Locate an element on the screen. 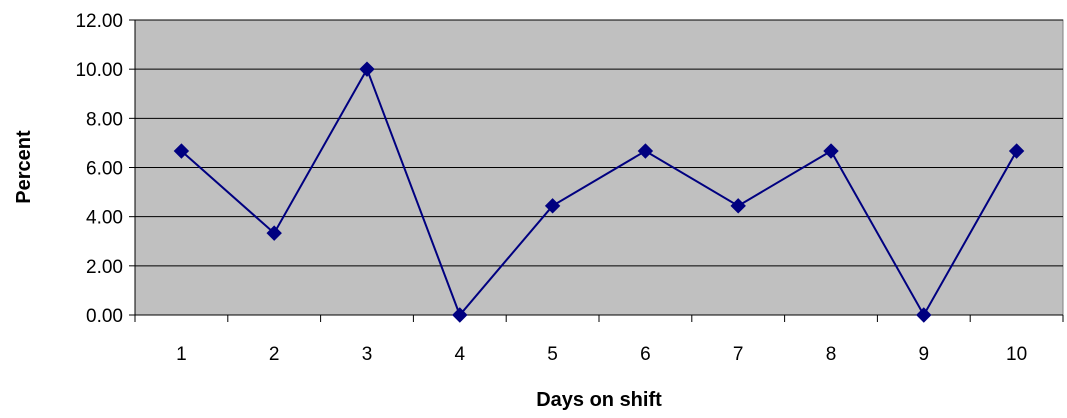 The width and height of the screenshot is (1067, 418). y-axis-title: Percent is located at coordinates (24, 167).